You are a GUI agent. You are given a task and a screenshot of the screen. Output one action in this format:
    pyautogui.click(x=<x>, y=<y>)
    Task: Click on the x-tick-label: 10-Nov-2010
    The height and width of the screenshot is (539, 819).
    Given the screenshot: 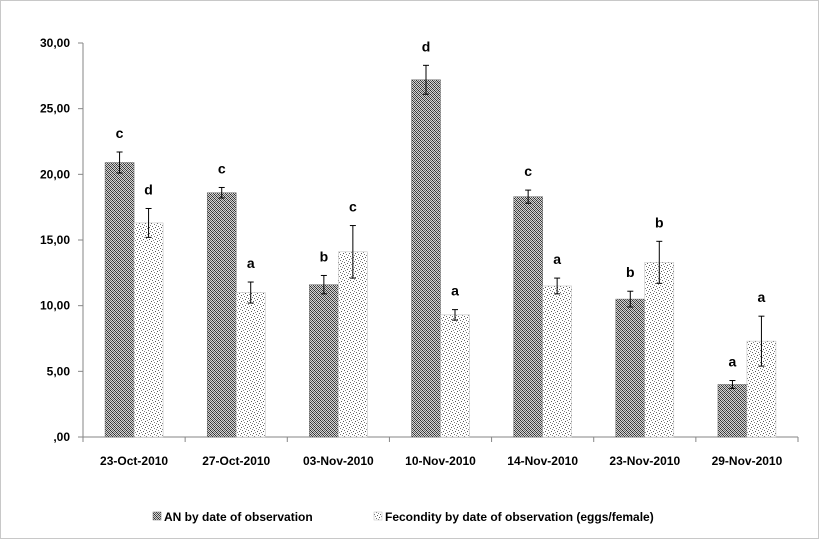 What is the action you would take?
    pyautogui.click(x=440, y=461)
    